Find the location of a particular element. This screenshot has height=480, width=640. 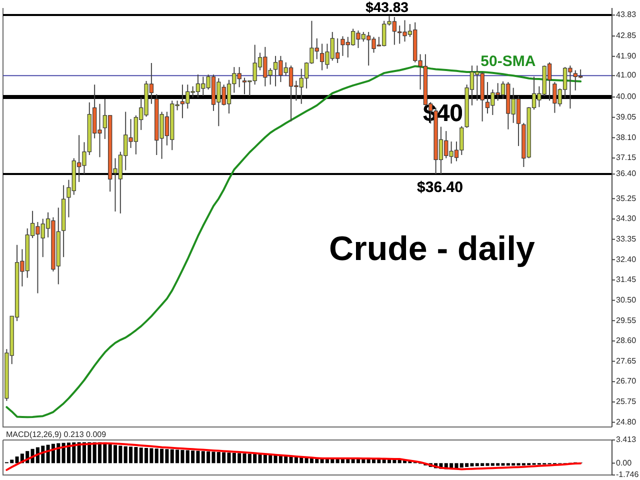

series-label: 50-SMA is located at coordinates (508, 61).